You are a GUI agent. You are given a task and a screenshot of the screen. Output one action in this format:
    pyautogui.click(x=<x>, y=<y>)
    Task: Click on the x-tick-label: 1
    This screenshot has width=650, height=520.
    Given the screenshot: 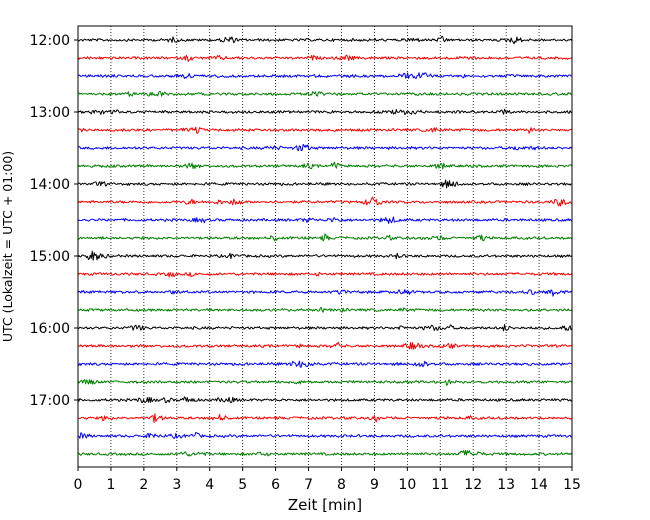 What is the action you would take?
    pyautogui.click(x=110, y=485)
    